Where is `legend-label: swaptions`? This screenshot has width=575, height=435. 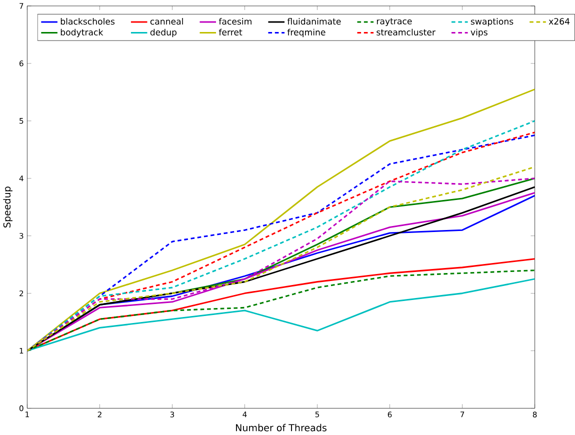
legend-label: swaptions is located at coordinates (492, 22).